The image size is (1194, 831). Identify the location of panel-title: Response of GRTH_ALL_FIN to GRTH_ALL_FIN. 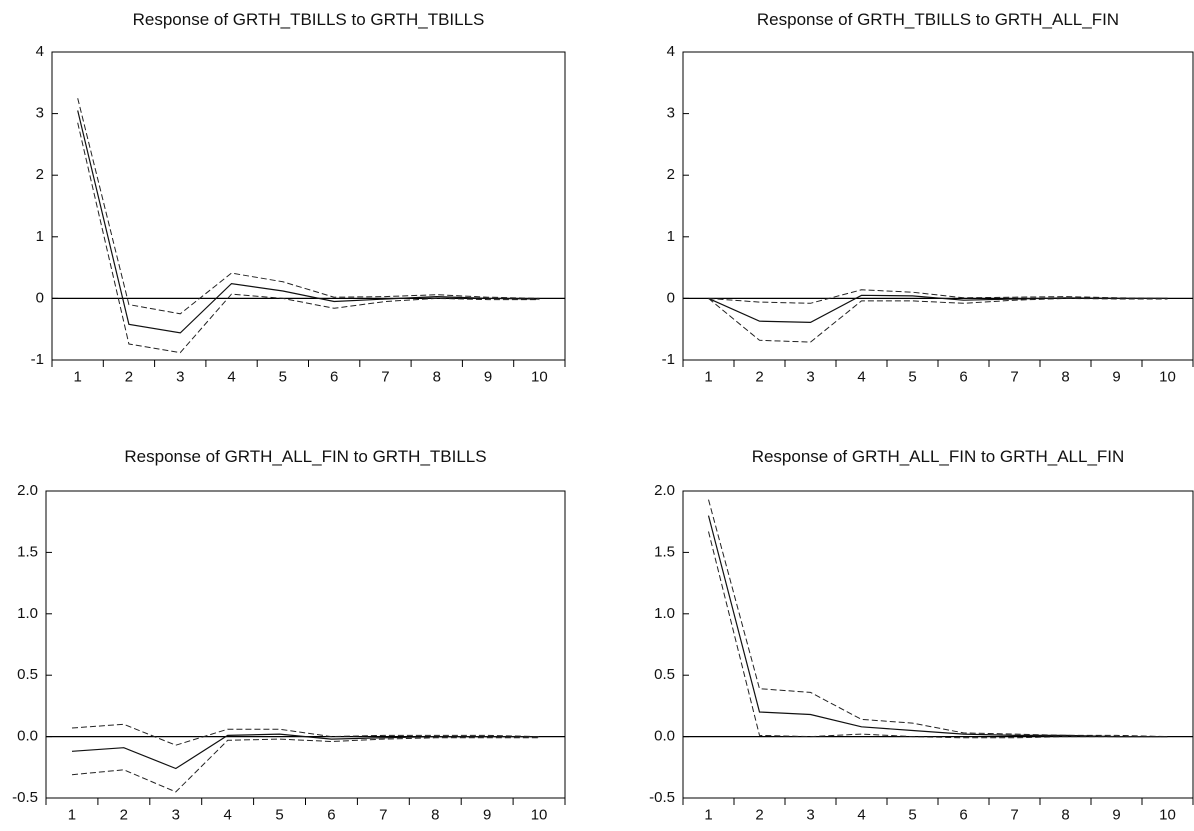
(938, 456).